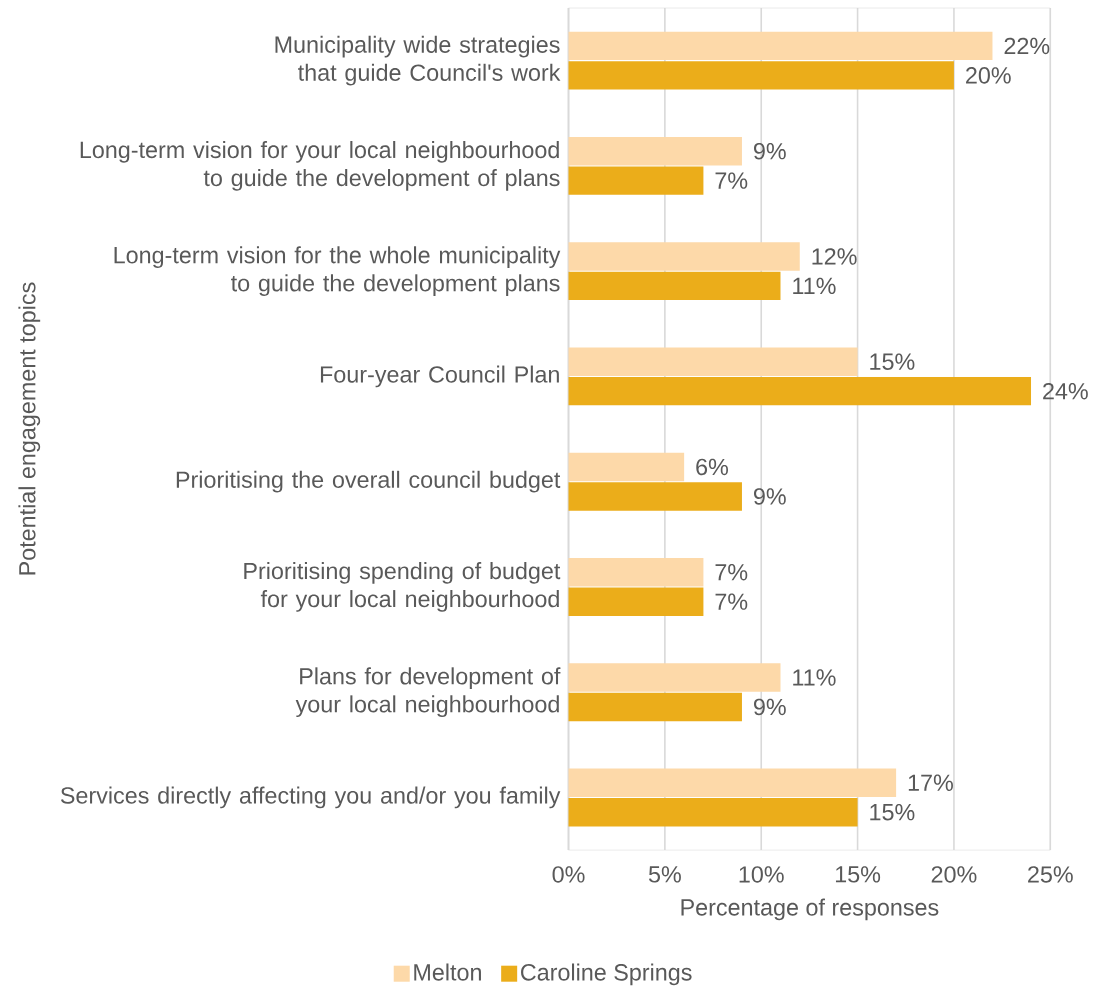 Image resolution: width=1097 pixels, height=1000 pixels. I want to click on data-label: 17%, so click(930, 783).